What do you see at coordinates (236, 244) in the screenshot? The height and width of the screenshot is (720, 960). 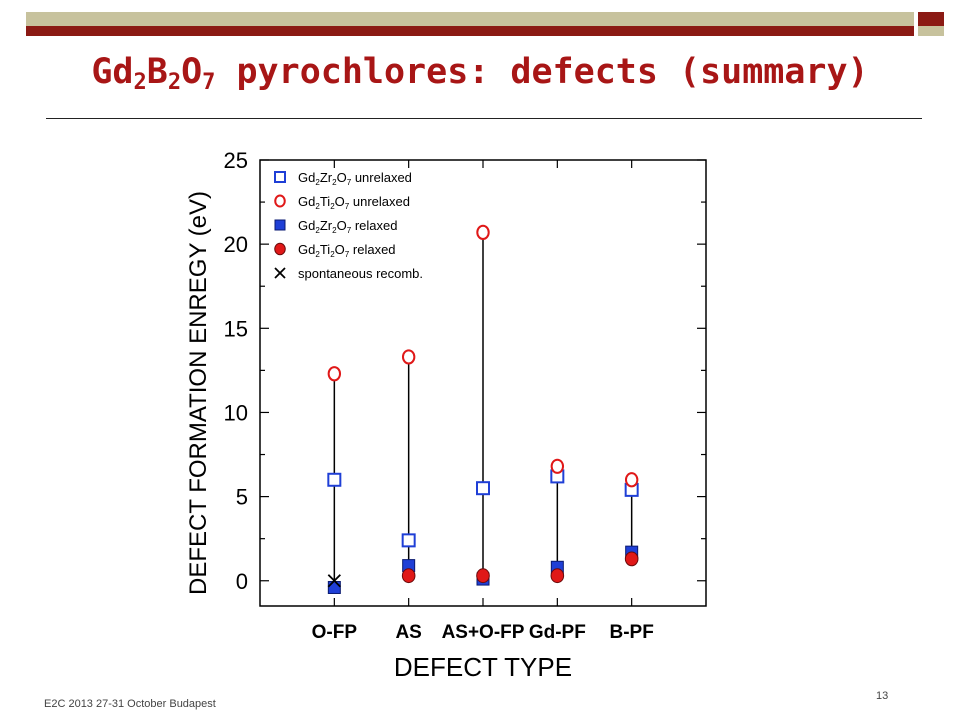 I see `y-tick-label: 20` at bounding box center [236, 244].